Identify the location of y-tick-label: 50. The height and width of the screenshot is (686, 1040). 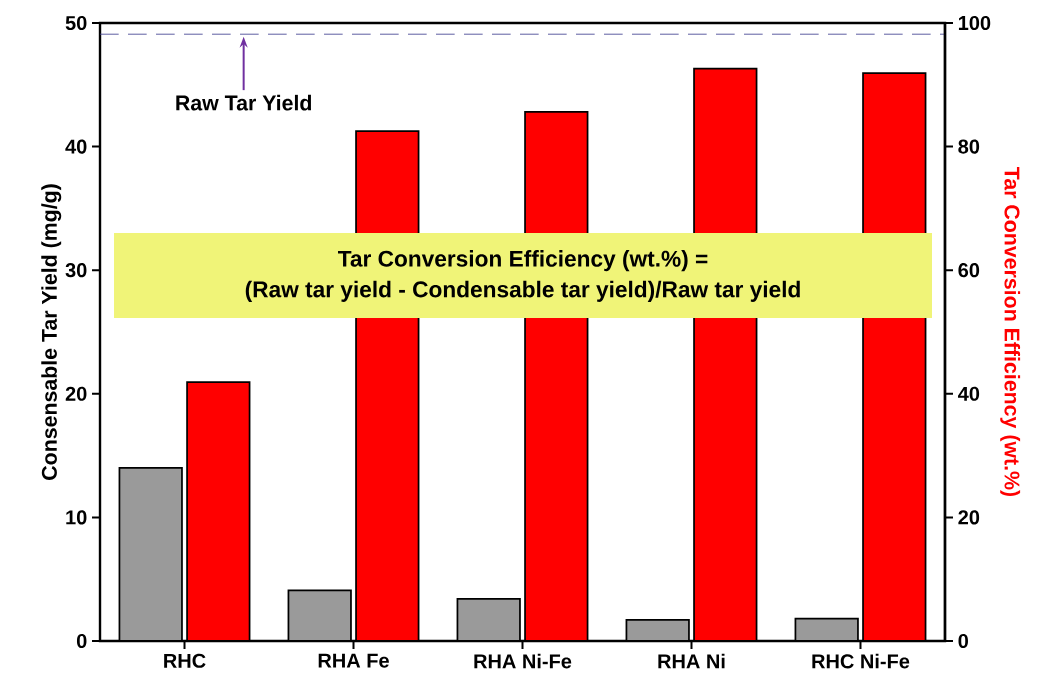
(76, 23).